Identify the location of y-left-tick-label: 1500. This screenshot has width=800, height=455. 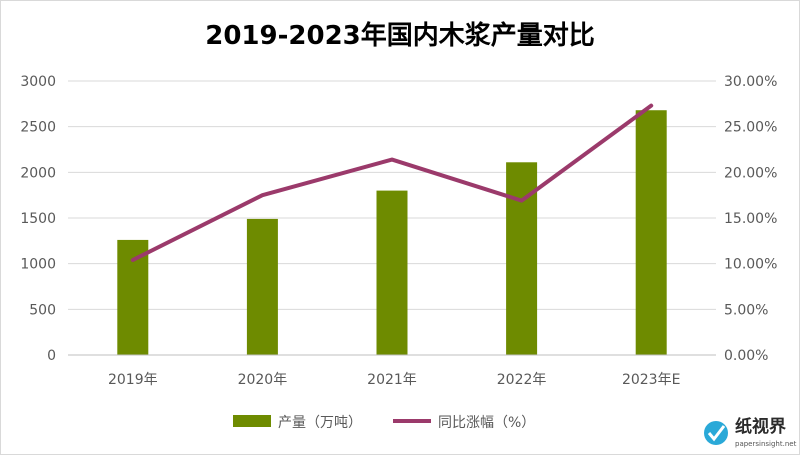
(38, 219).